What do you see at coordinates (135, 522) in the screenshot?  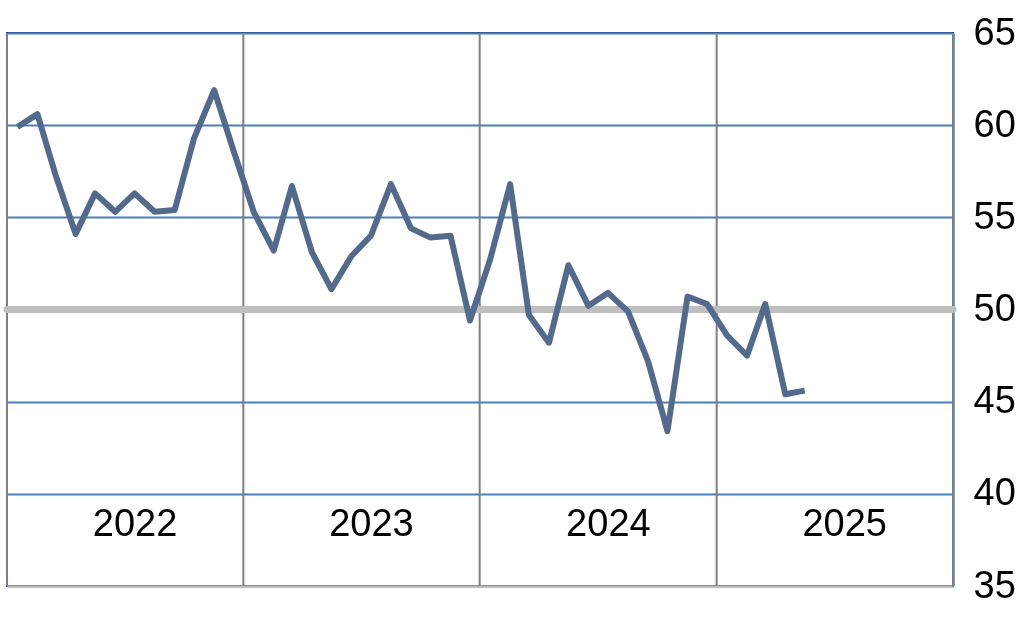 I see `x-tick-label: 2022` at bounding box center [135, 522].